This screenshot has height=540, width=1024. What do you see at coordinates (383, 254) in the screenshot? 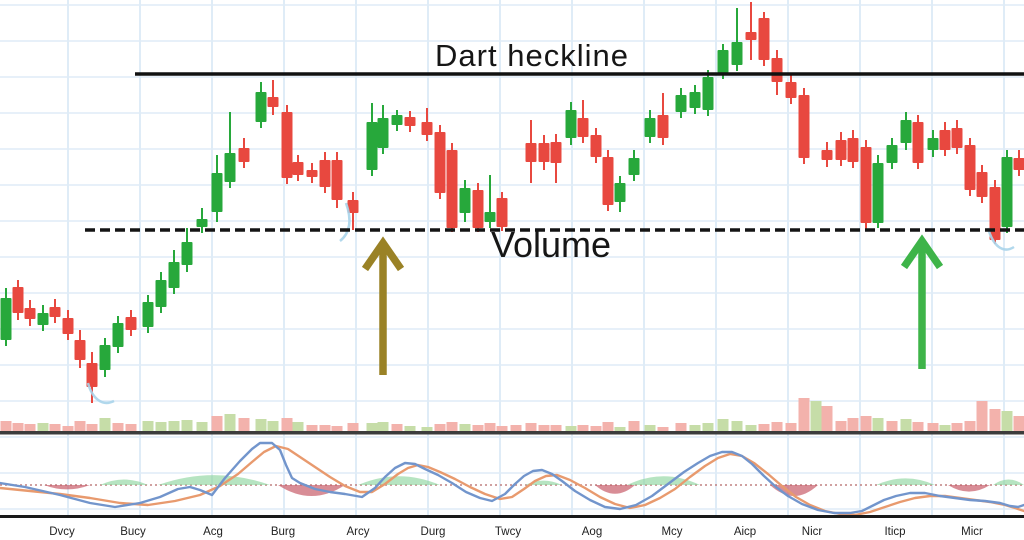
I see `up-arrow-olive-head` at bounding box center [383, 254].